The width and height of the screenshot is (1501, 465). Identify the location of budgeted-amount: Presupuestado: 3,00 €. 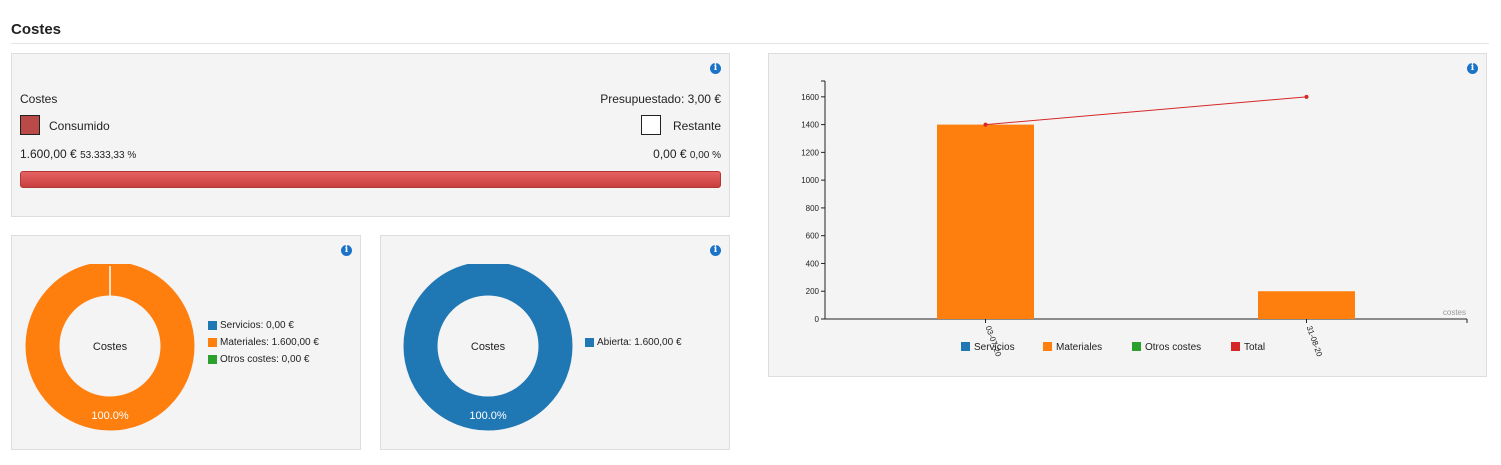
(660, 99).